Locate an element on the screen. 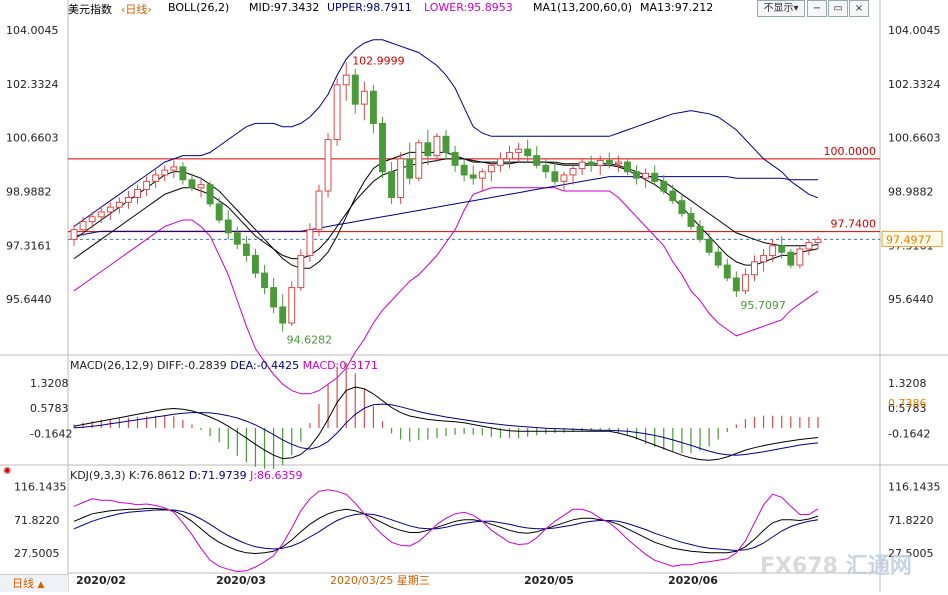 The width and height of the screenshot is (948, 595). period-tag: ‹日线› is located at coordinates (136, 9).